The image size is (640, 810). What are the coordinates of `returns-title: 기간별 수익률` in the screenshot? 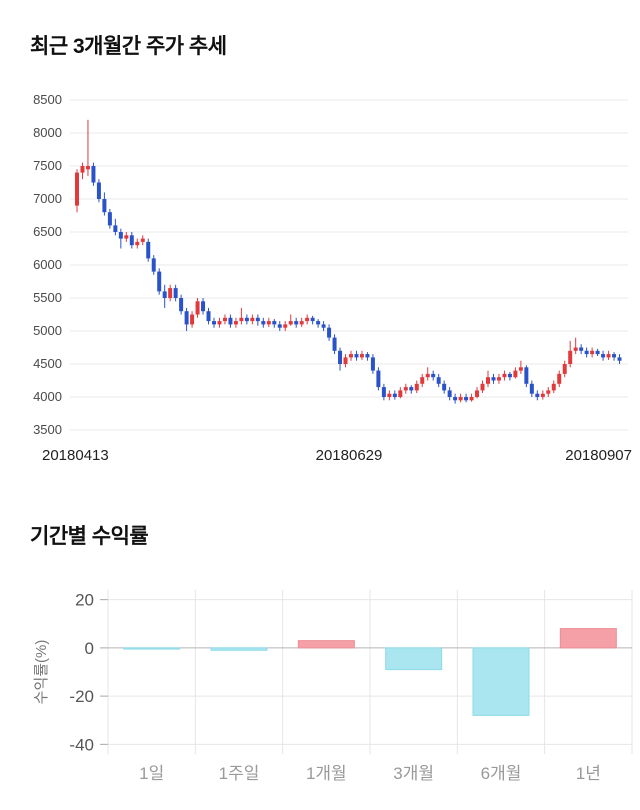 It's located at (89, 536).